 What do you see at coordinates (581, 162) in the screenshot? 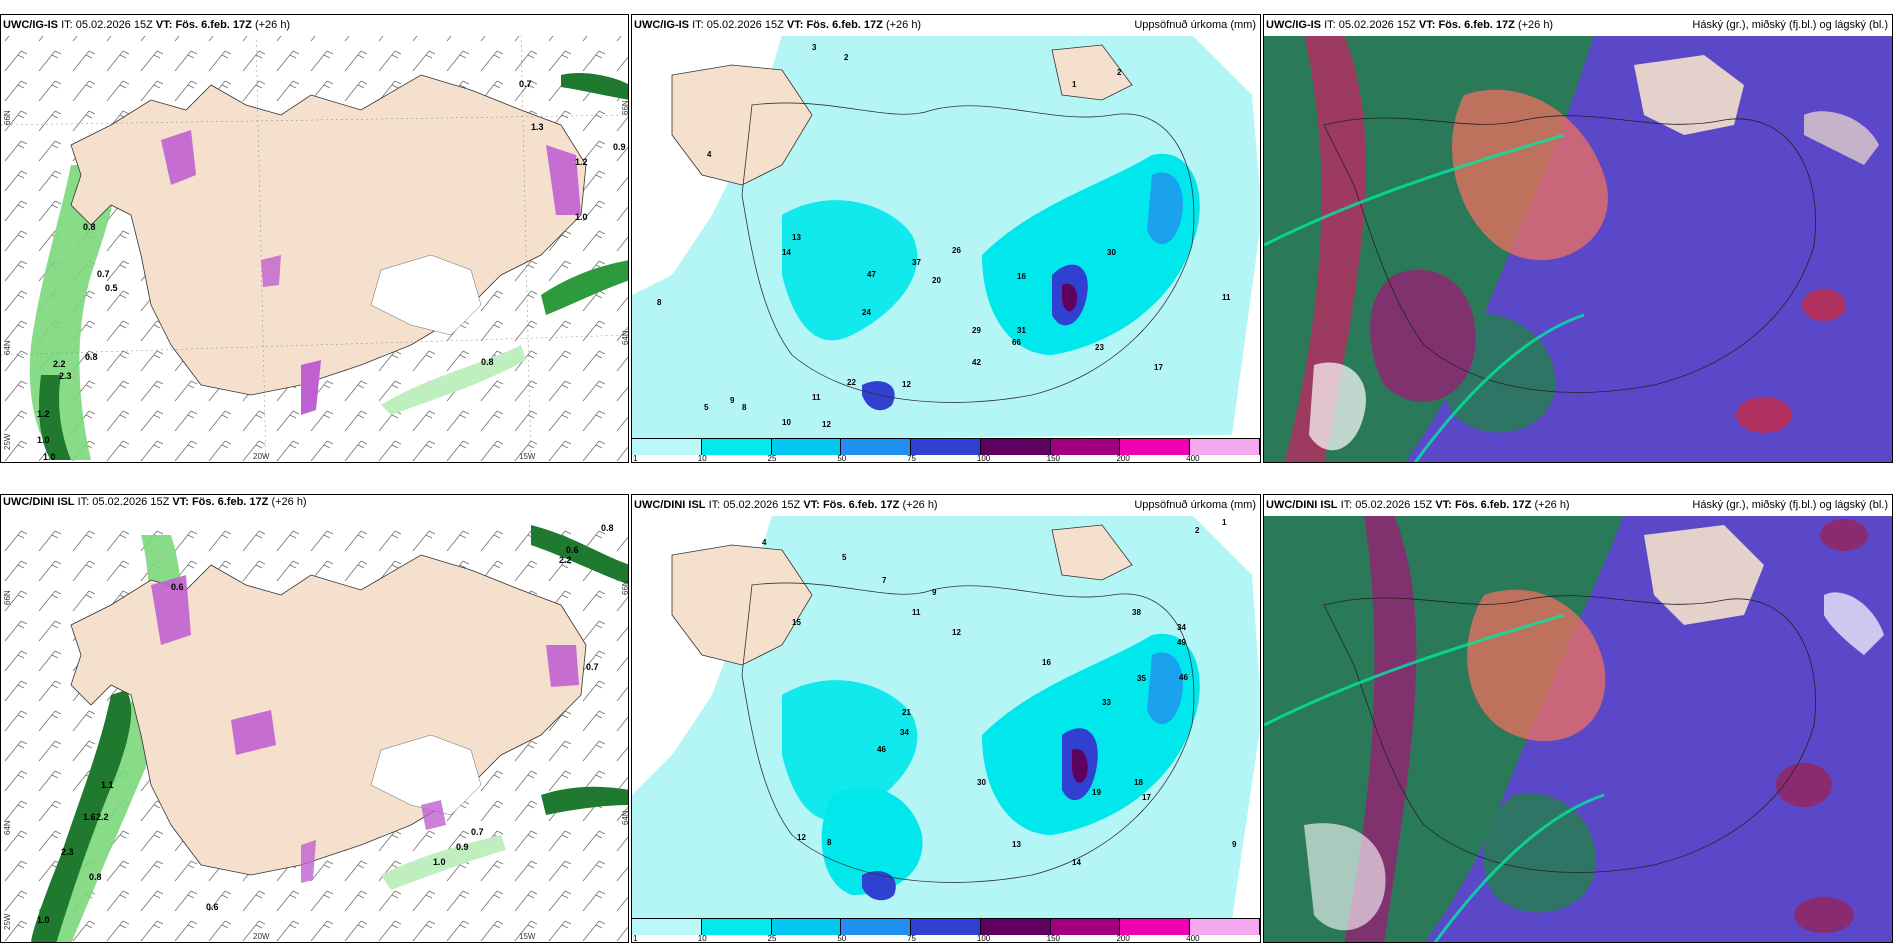
I see `value-label: 1.2` at bounding box center [581, 162].